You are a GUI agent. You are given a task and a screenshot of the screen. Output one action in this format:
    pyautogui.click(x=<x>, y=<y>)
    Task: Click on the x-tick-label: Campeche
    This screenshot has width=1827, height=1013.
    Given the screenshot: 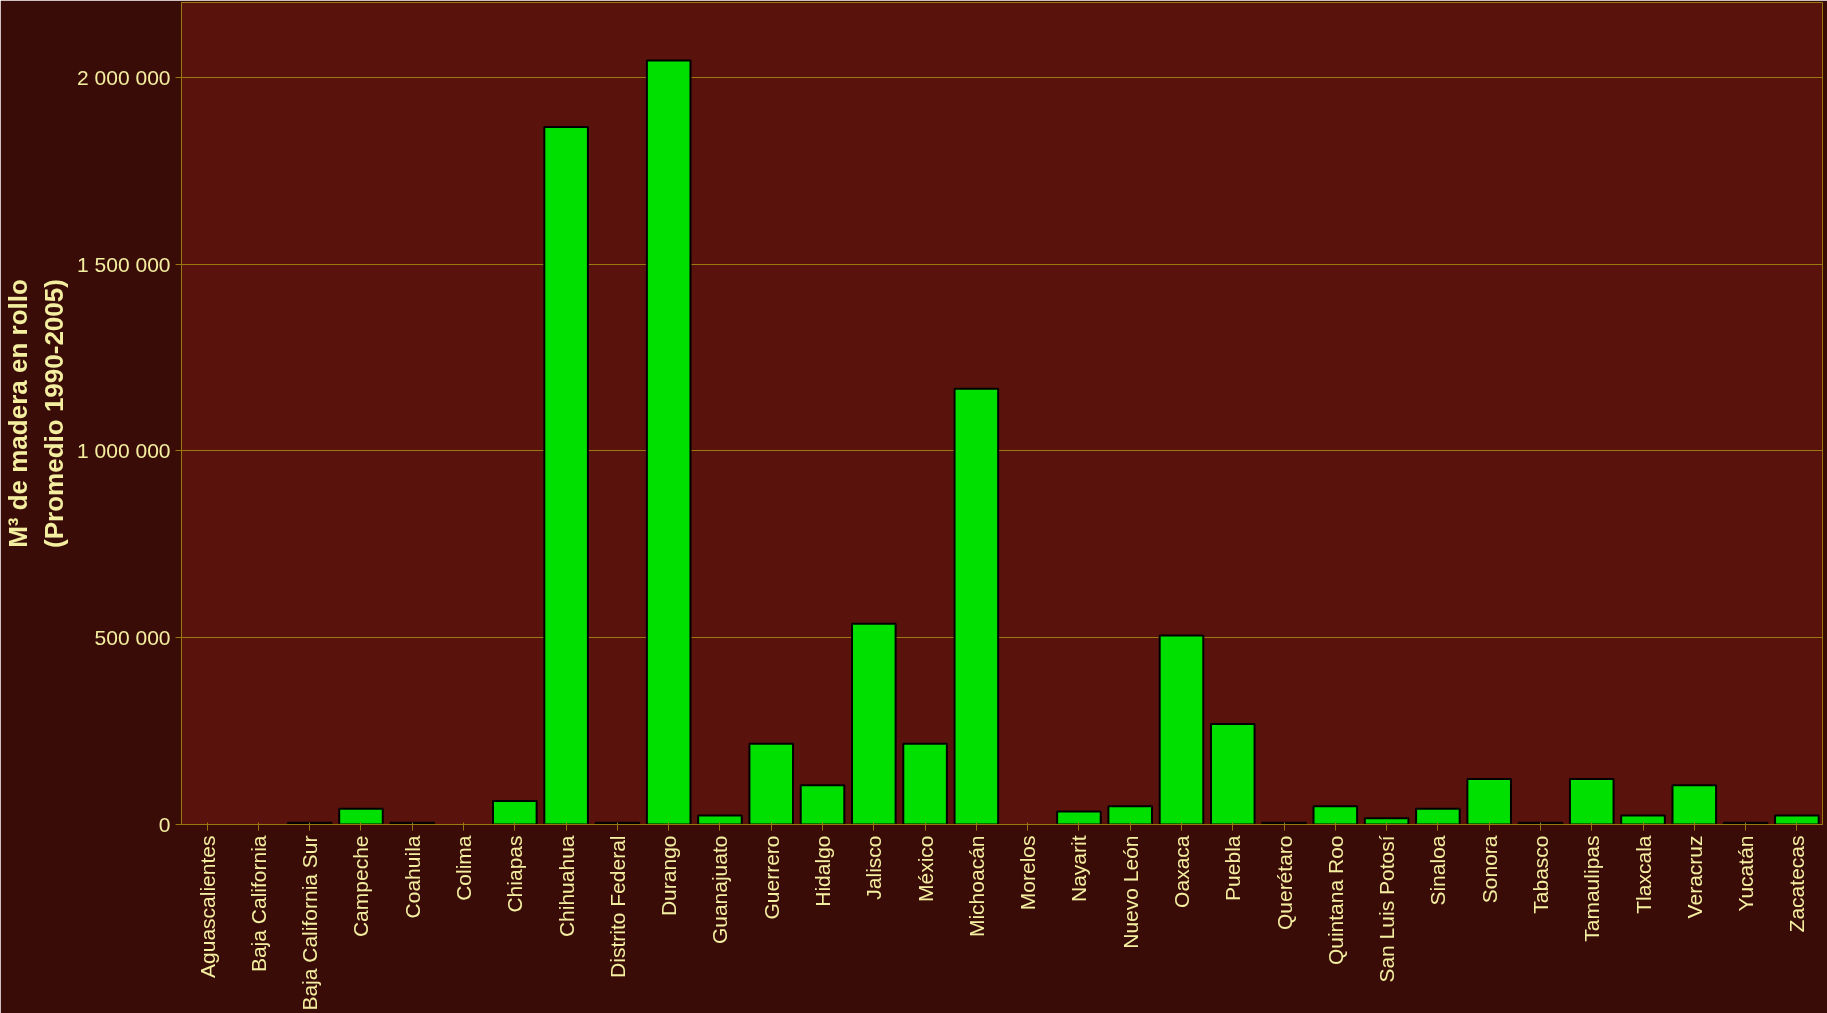 What is the action you would take?
    pyautogui.click(x=361, y=886)
    